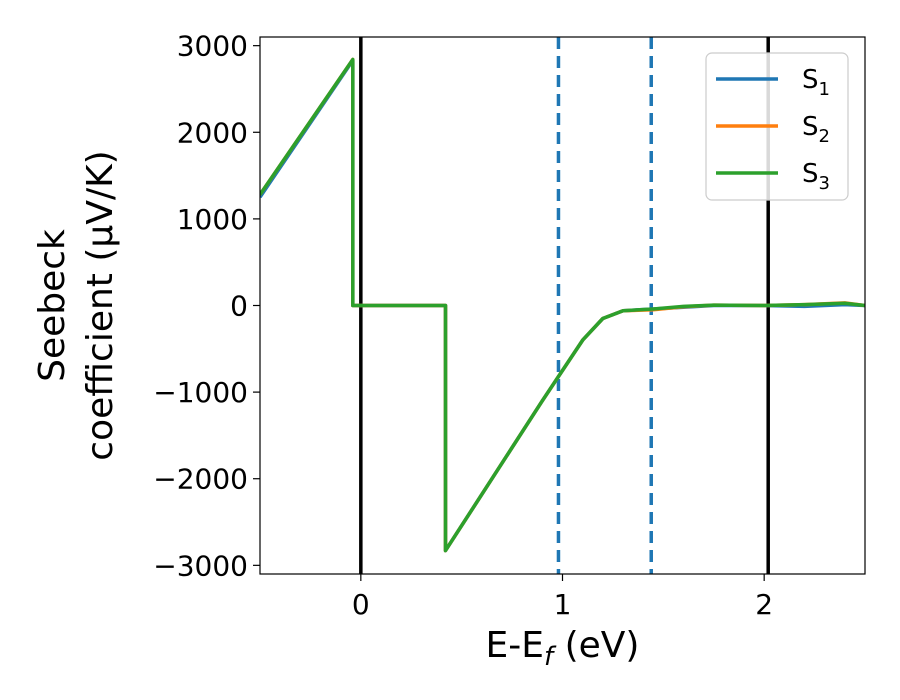  I want to click on y-tick-label: 0, so click(239, 306).